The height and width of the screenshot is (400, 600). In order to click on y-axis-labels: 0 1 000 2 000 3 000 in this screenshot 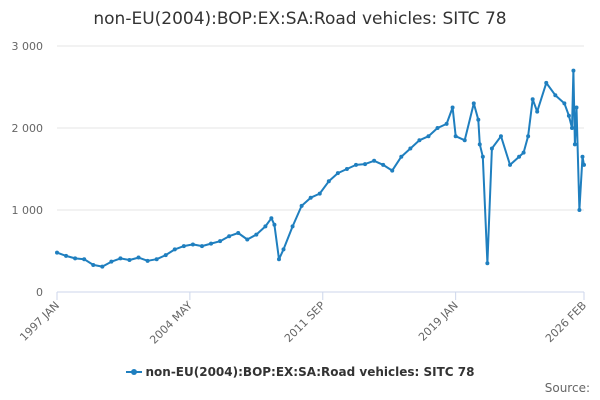, I will do `click(28, 169)`.